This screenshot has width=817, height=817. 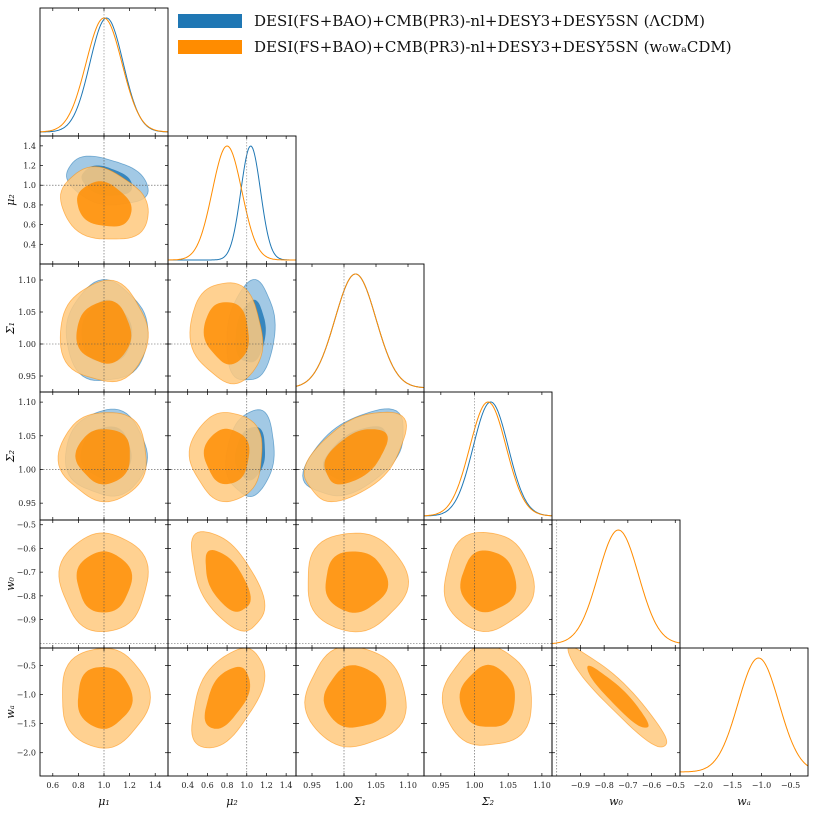 I want to click on x-tick-label-mu2: 1.2, so click(x=266, y=785).